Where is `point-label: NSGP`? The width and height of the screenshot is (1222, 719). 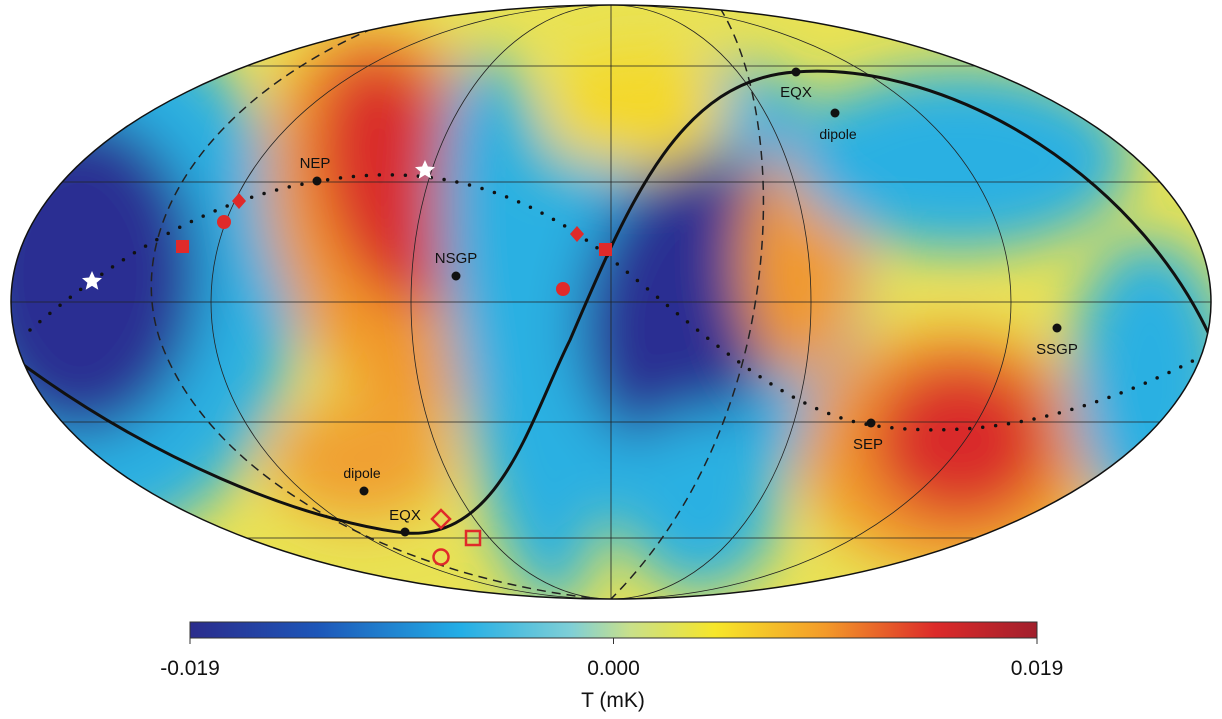 point-label: NSGP is located at coordinates (456, 258).